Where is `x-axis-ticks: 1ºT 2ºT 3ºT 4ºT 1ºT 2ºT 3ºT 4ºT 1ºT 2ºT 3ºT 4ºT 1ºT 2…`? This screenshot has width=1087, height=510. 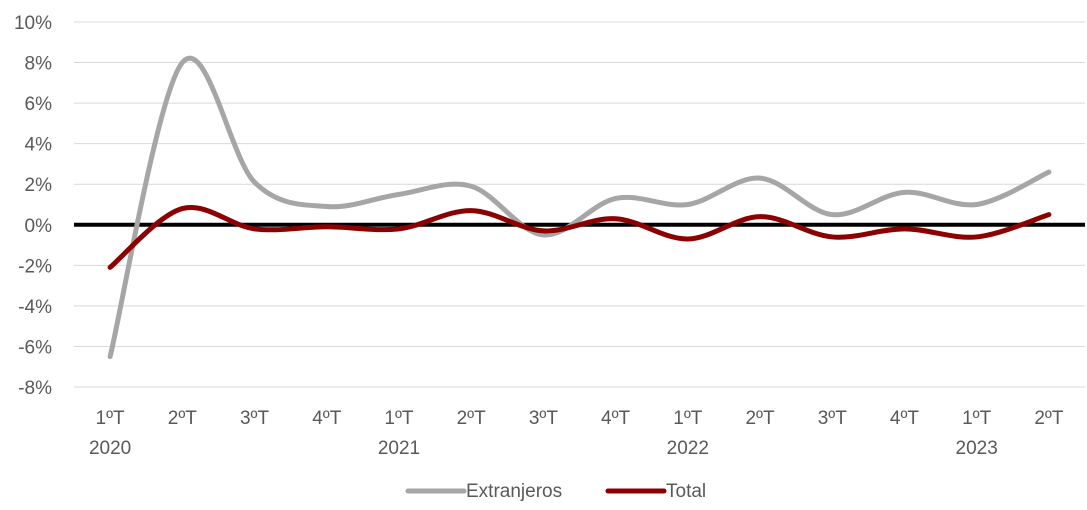
x-axis-ticks: 1ºT 2ºT 3ºT 4ºT 1ºT 2ºT 3ºT 4ºT 1ºT 2ºT 3ºT 4ºT 1ºT 2… is located at coordinates (576, 433).